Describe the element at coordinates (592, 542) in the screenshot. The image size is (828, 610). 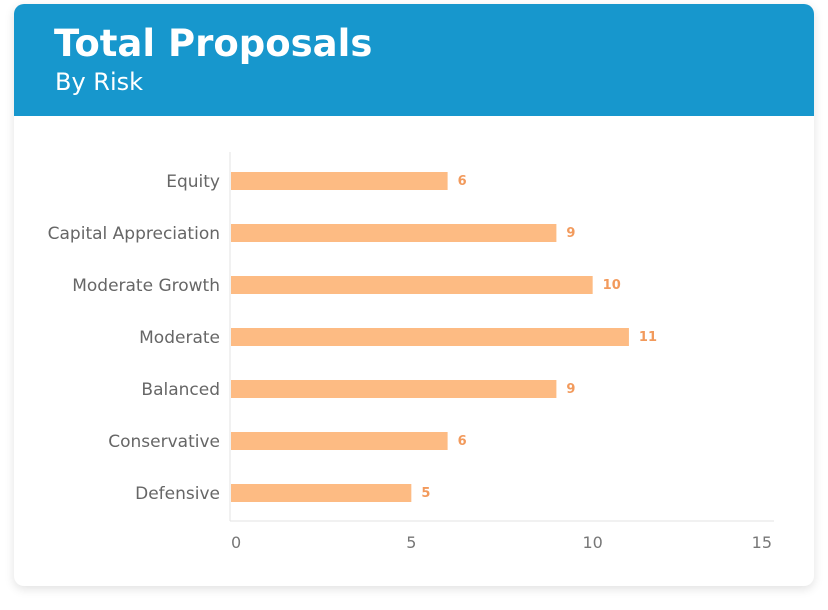
I see `x-tick-label: 10` at that location.